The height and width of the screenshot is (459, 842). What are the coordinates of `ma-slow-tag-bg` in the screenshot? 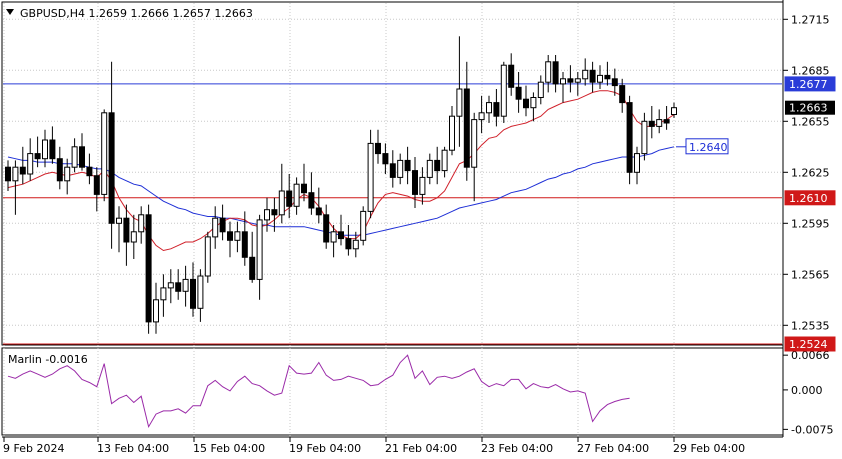 It's located at (707, 146).